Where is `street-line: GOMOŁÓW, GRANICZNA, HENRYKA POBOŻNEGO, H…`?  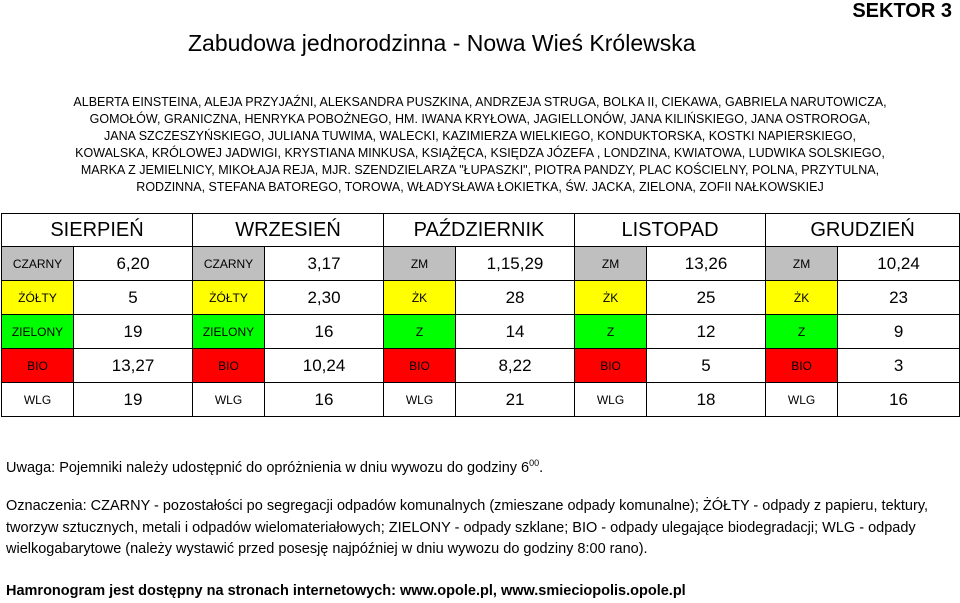 street-line: GOMOŁÓW, GRANICZNA, HENRYKA POBOŻNEGO, H… is located at coordinates (480, 119).